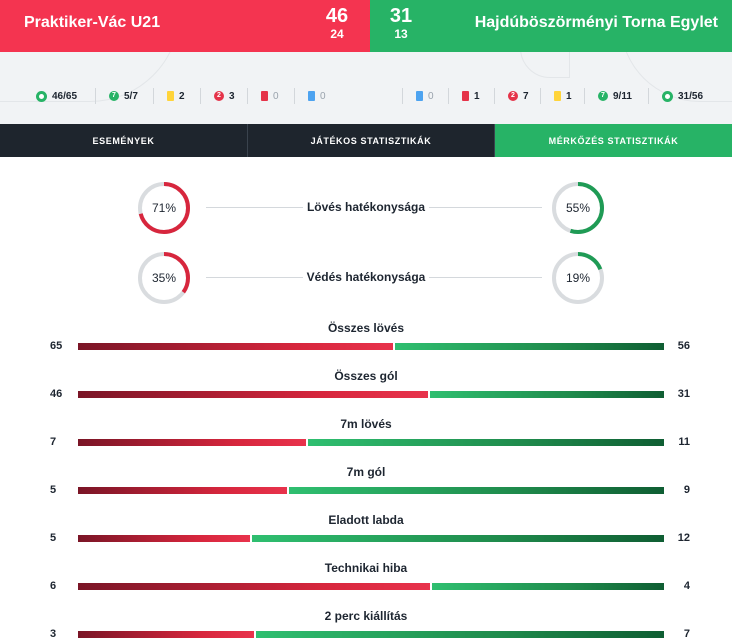 This screenshot has height=640, width=732. Describe the element at coordinates (366, 520) in the screenshot. I see `stat-title: Eladott labda` at that location.